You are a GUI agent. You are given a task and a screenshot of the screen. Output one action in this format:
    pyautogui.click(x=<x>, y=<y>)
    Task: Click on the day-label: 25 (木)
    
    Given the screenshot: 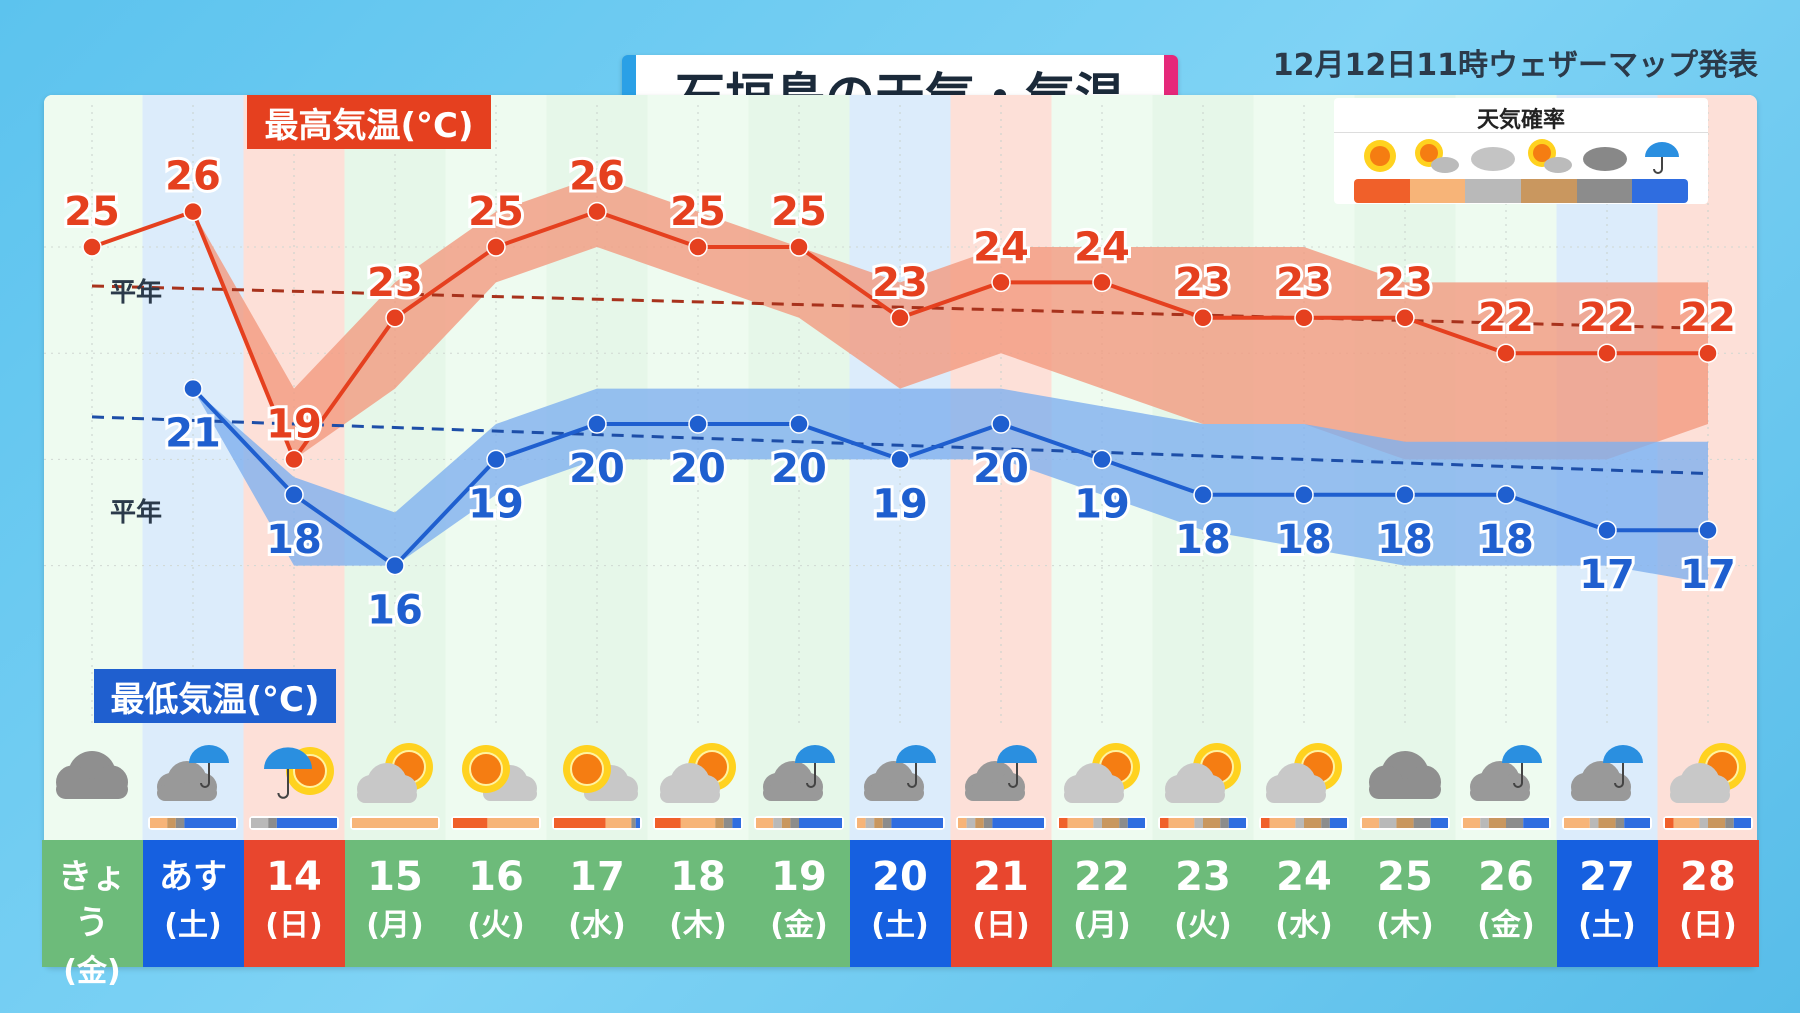 What is the action you would take?
    pyautogui.click(x=1405, y=903)
    